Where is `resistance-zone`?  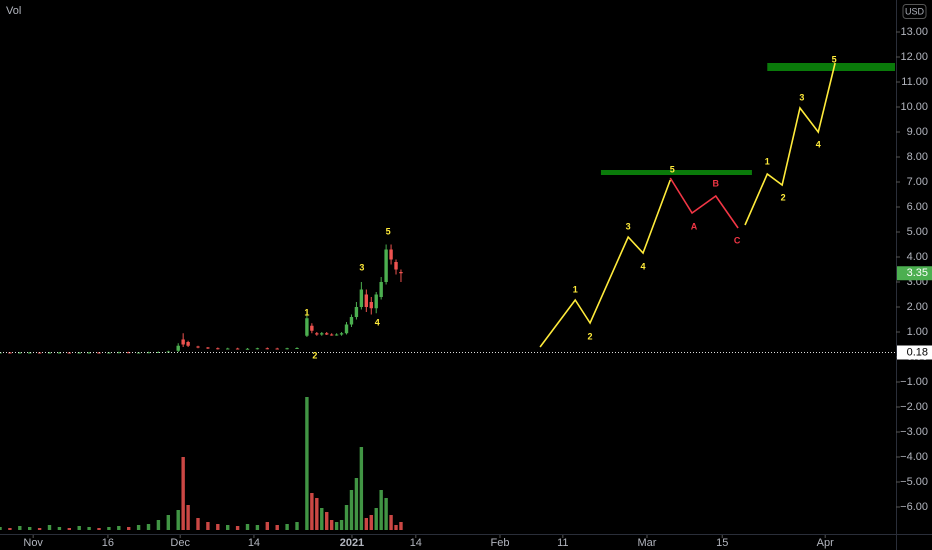
resistance-zone is located at coordinates (831, 67).